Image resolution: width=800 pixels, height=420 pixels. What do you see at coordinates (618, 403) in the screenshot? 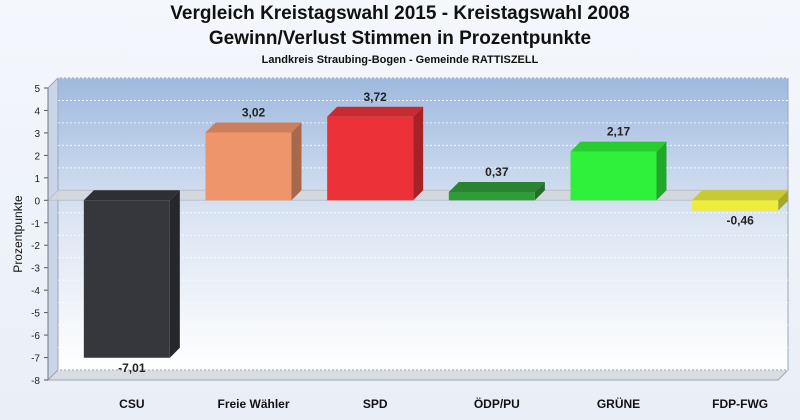
I see `x-tick-label: GRÜNE` at bounding box center [618, 403].